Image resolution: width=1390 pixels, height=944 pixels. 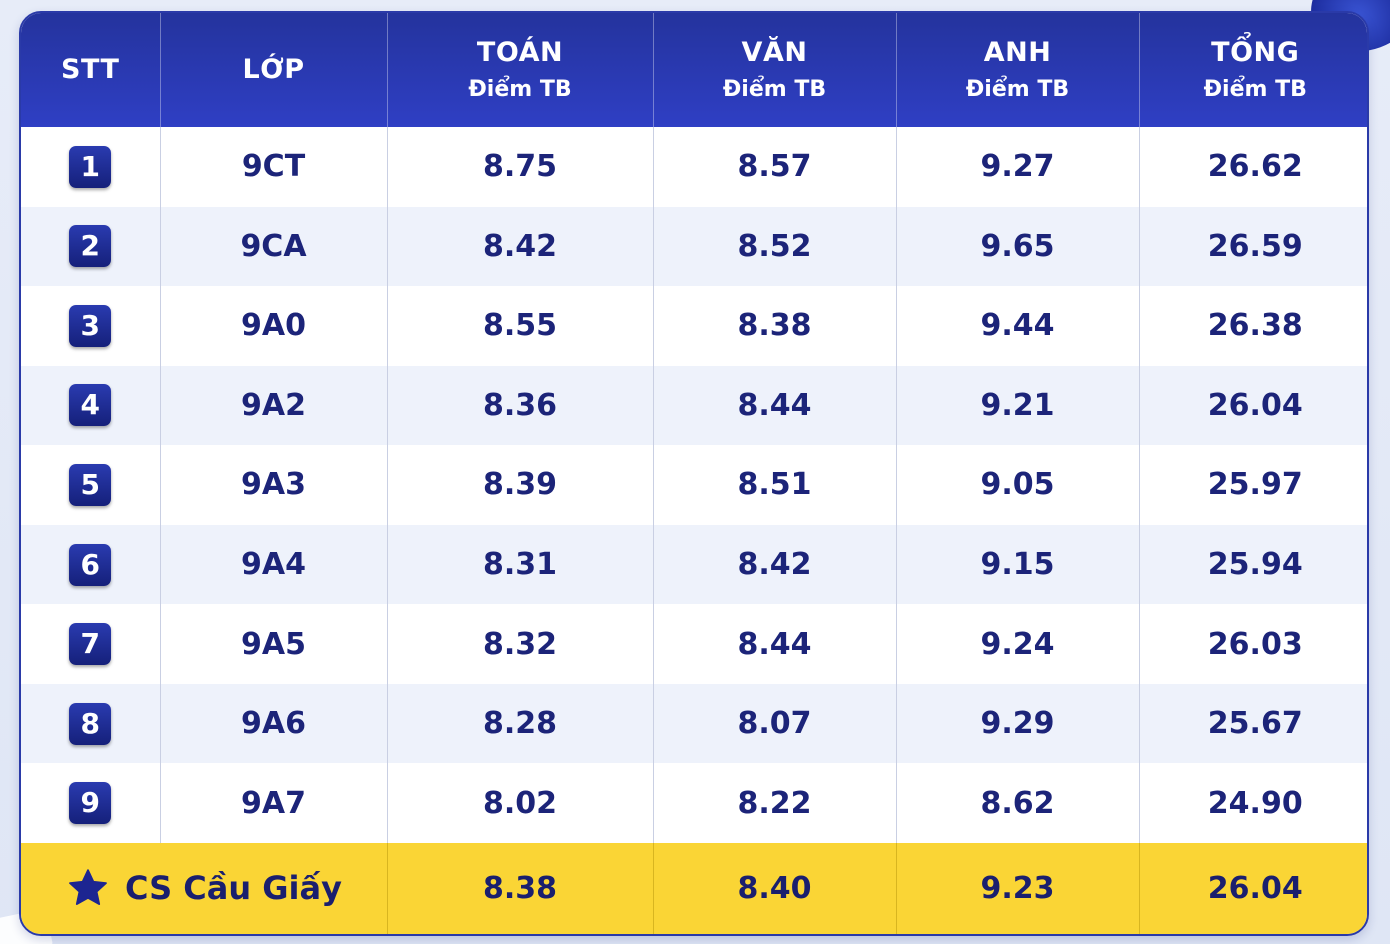 I want to click on table-row: 4 9A2 8.36 8.44 9.21 26.04, so click(x=694, y=405).